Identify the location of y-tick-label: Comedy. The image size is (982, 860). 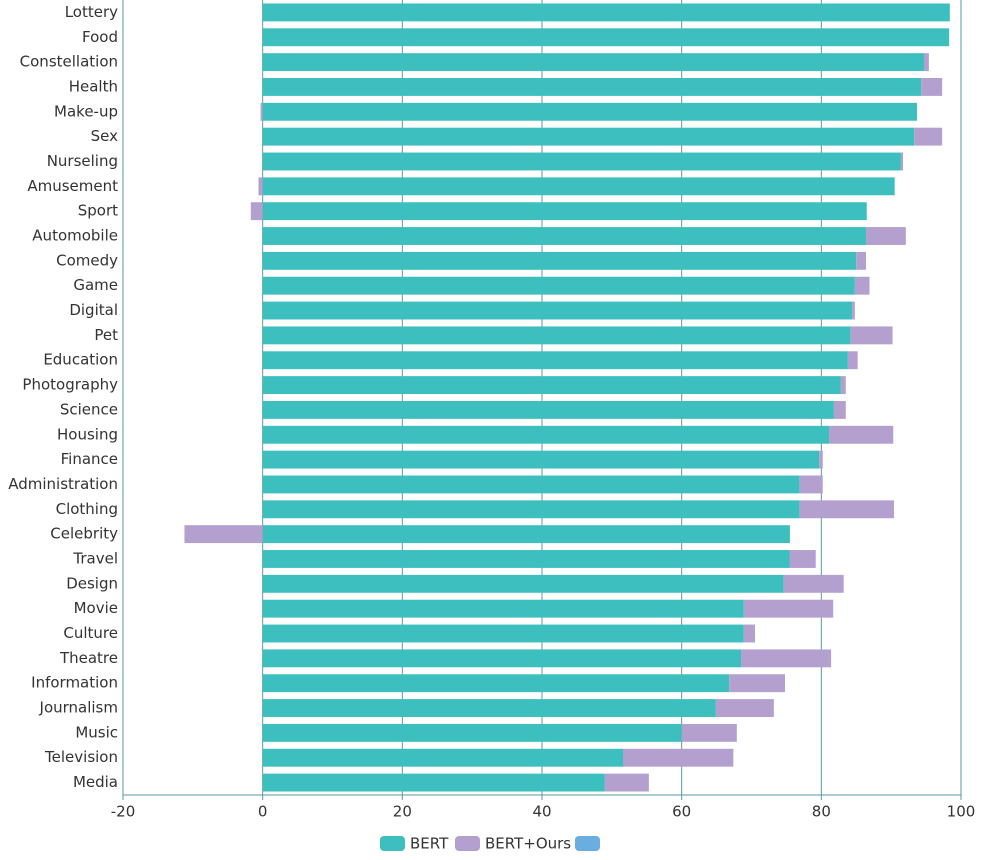
(87, 260).